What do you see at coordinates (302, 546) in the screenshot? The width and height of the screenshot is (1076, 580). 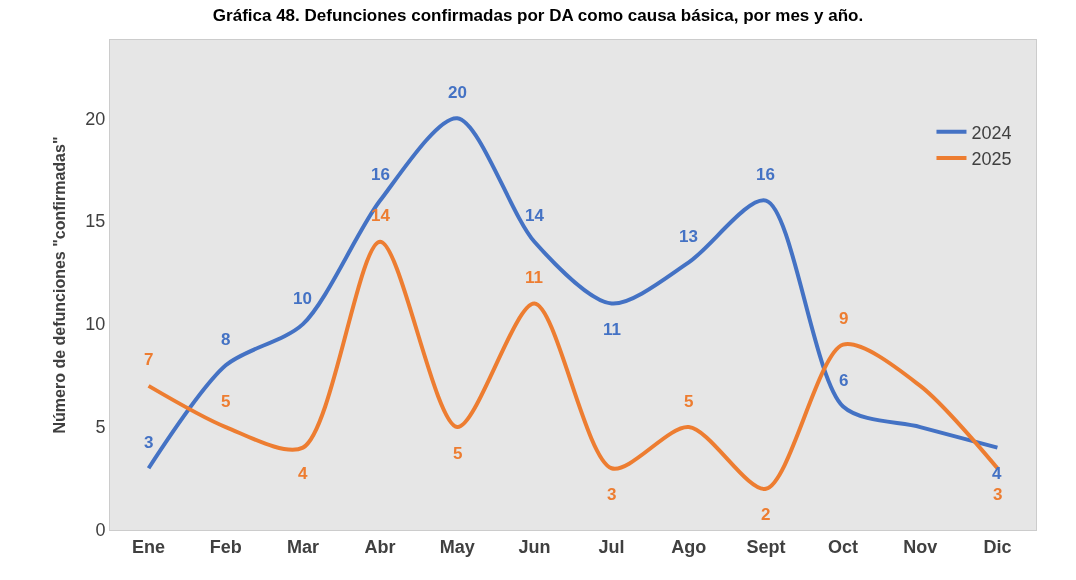 I see `x-tick-label: Mar` at bounding box center [302, 546].